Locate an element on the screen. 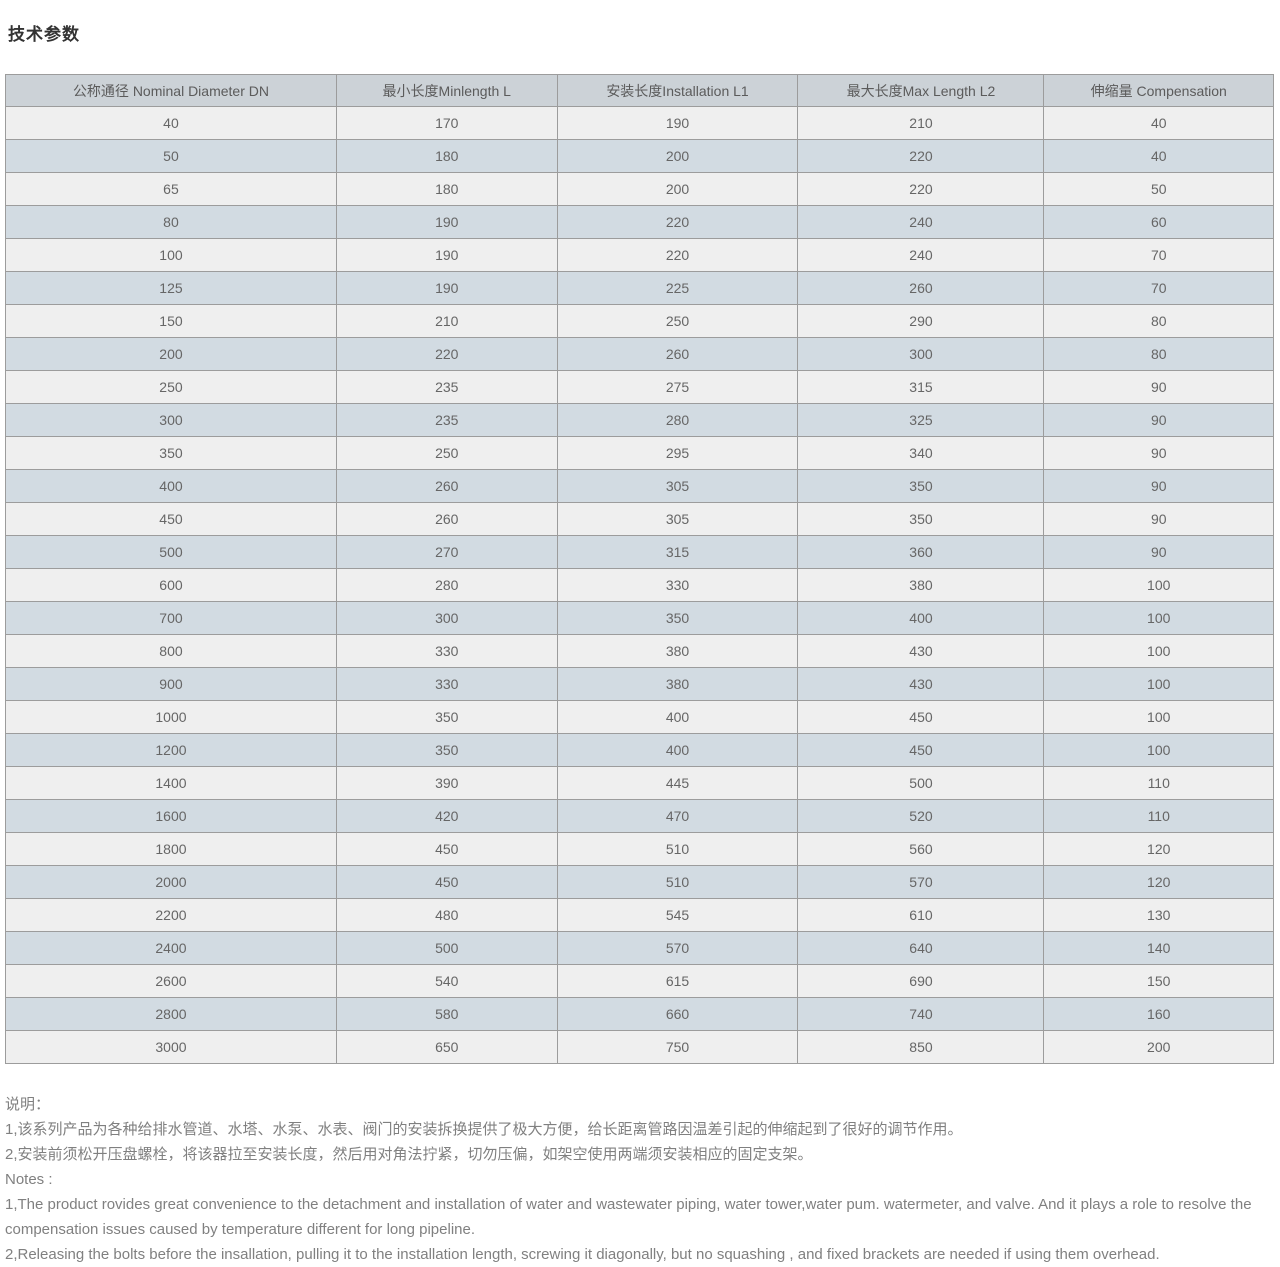 The height and width of the screenshot is (1267, 1280). table-cell: 2800 is located at coordinates (171, 1014).